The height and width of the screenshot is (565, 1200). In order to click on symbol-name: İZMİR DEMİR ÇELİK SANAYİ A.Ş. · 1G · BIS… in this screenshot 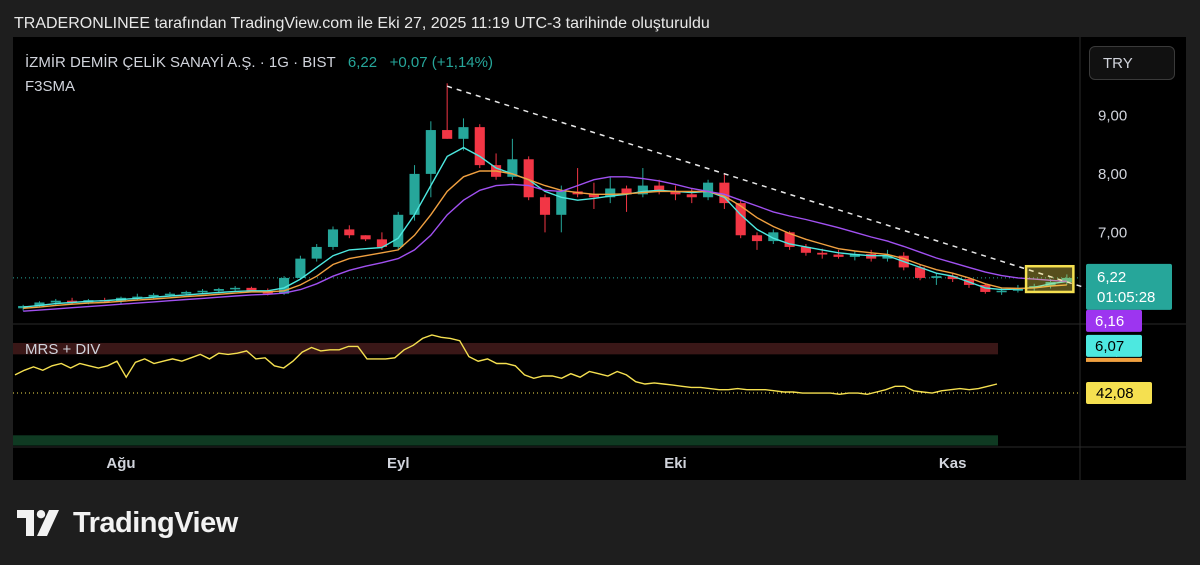, I will do `click(180, 62)`.